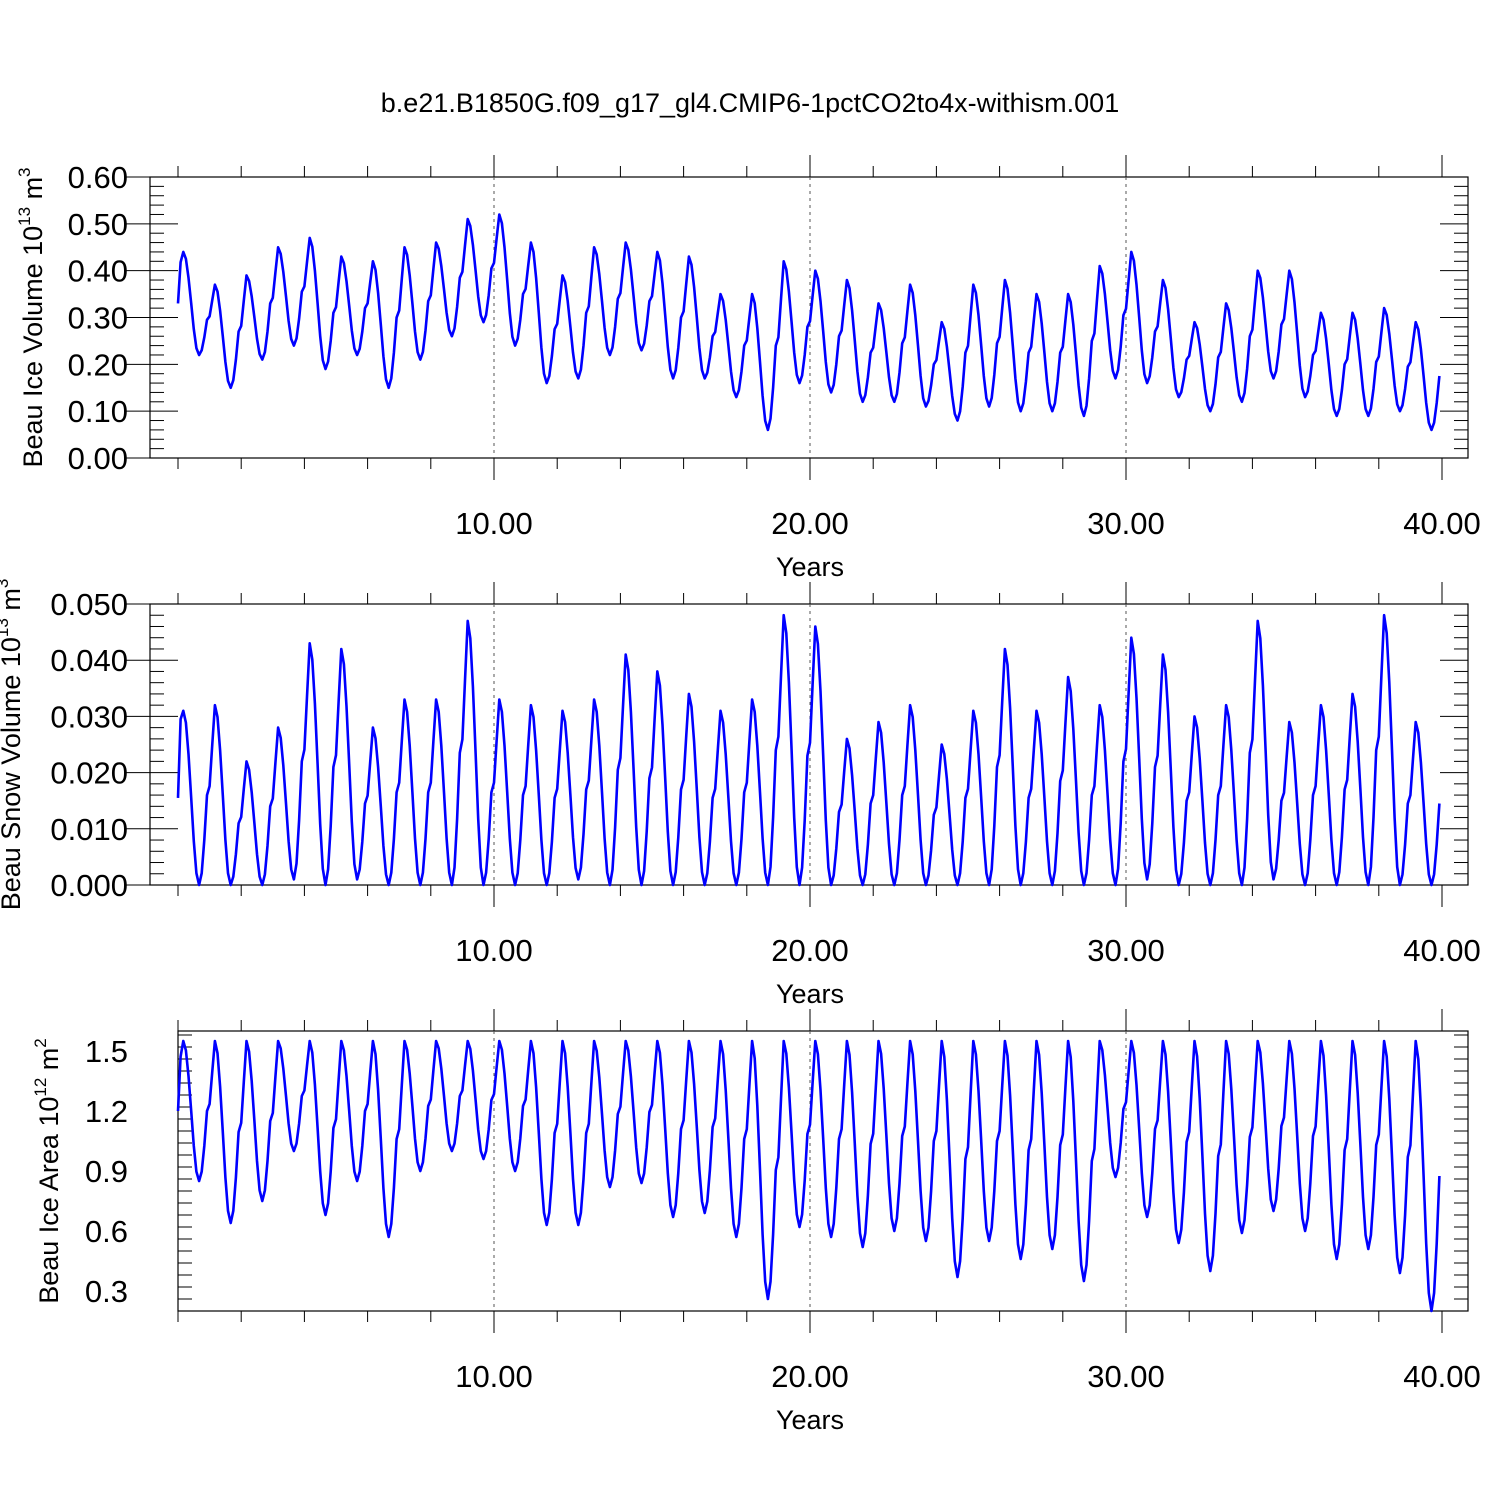 This screenshot has height=1500, width=1500. I want to click on y-tick-label: 0.050, so click(89, 604).